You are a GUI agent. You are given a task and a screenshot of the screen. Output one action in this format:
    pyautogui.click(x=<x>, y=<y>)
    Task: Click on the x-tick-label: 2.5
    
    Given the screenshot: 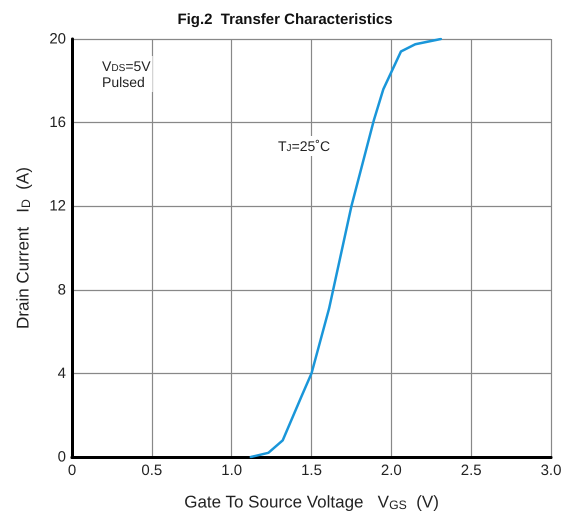 What is the action you would take?
    pyautogui.click(x=471, y=470)
    